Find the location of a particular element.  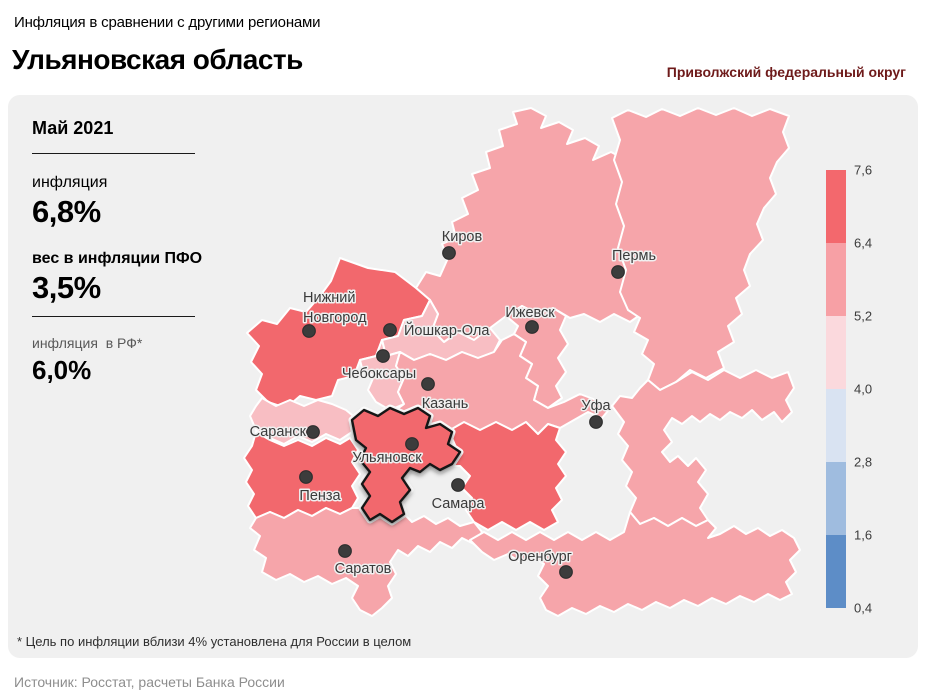

city-label: Ульяновск is located at coordinates (387, 458).